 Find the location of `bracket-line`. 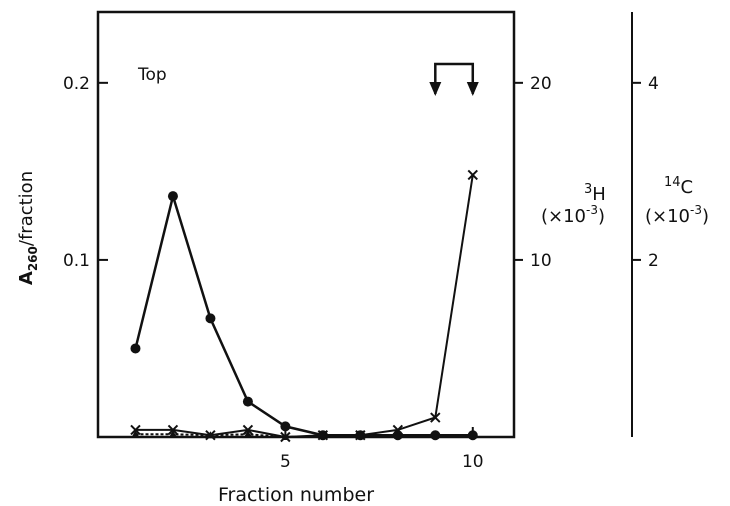

bracket-line is located at coordinates (454, 78).